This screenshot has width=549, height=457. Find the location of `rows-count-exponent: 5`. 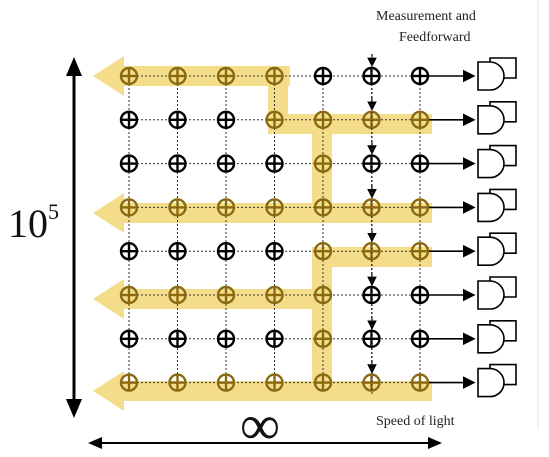

rows-count-exponent: 5 is located at coordinates (53, 211).